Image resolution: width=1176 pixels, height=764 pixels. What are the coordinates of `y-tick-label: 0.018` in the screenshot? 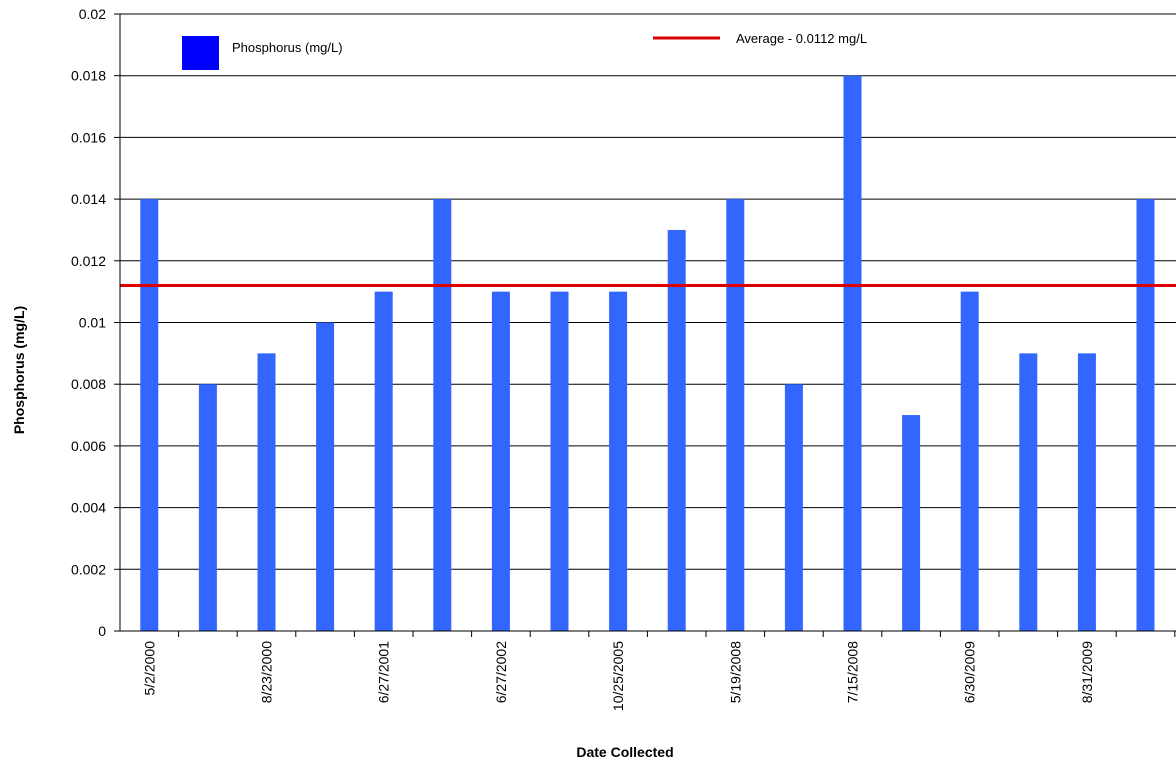 It's located at (88, 76).